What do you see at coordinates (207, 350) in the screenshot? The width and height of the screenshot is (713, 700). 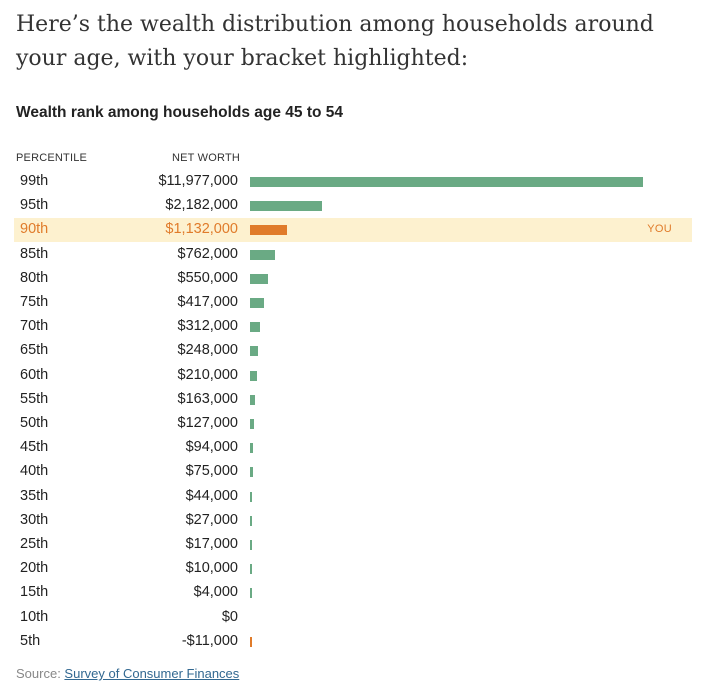 I see `net-worth-label: $248,000` at bounding box center [207, 350].